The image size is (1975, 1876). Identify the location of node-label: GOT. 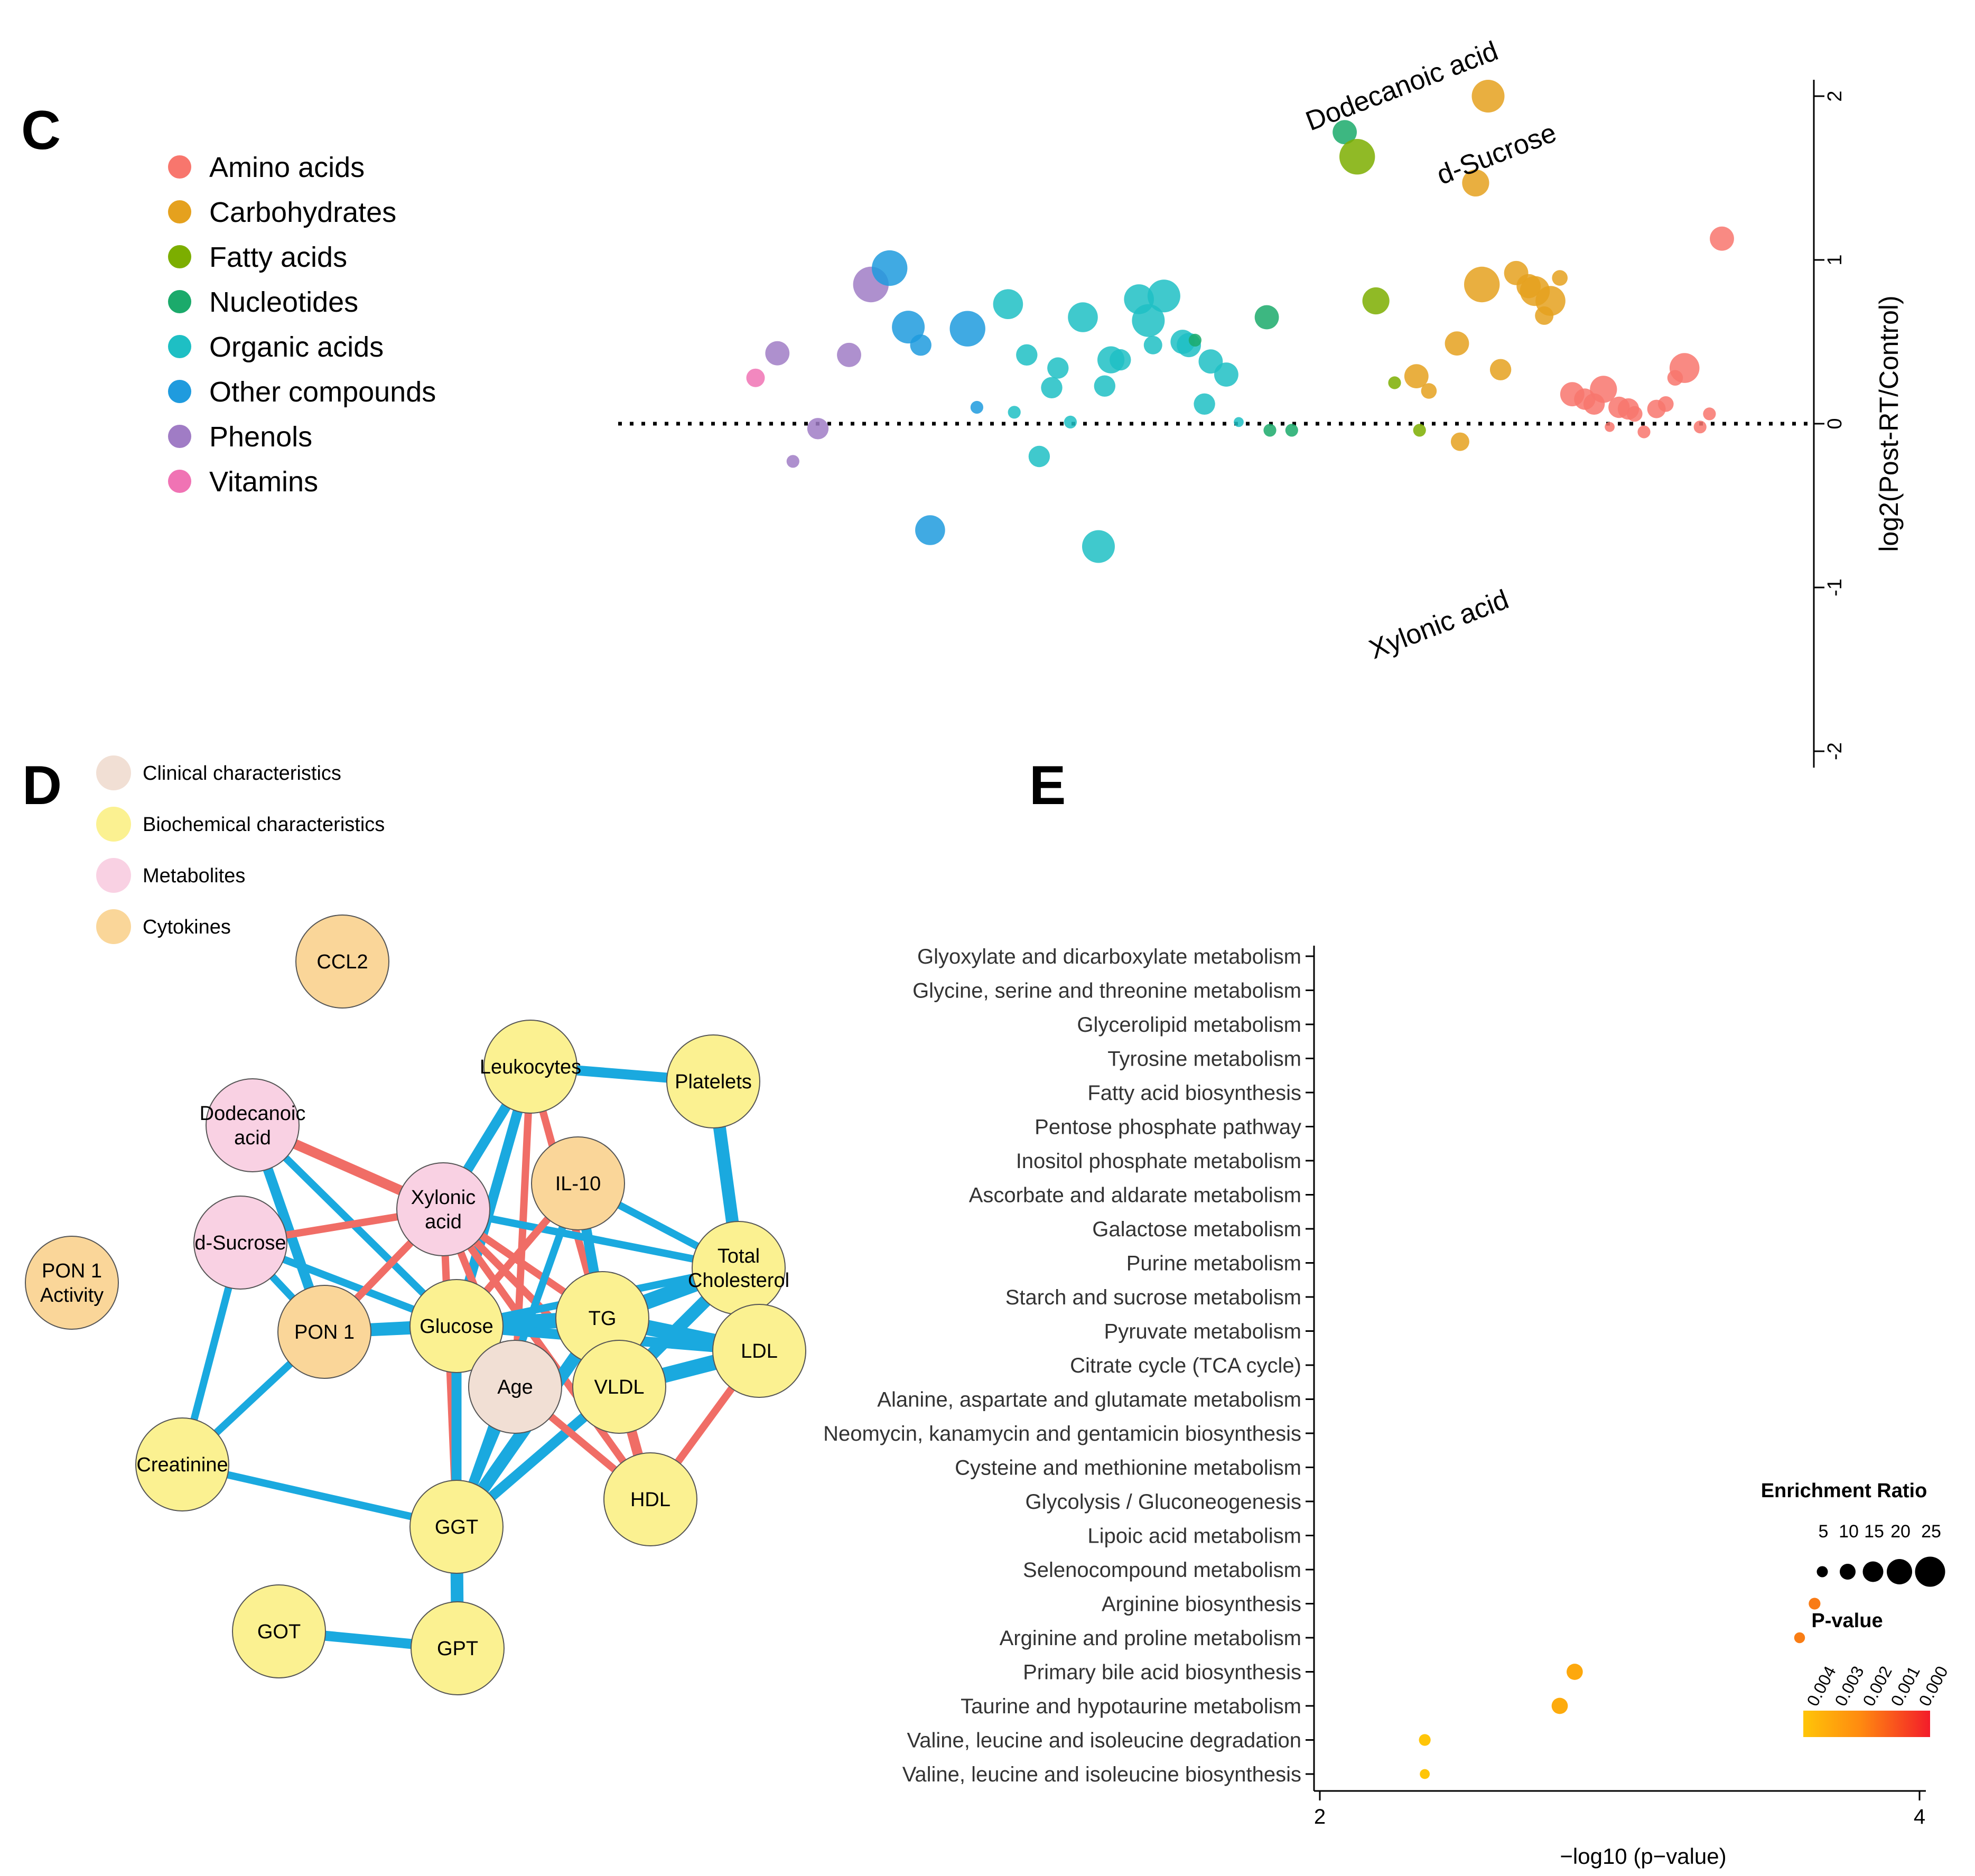
(279, 1632).